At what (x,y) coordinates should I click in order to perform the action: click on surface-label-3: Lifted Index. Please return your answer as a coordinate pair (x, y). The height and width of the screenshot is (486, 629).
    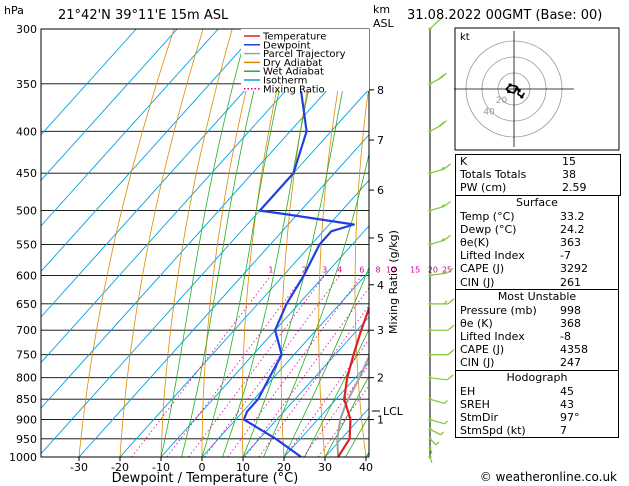
    Looking at the image, I should click on (492, 256).